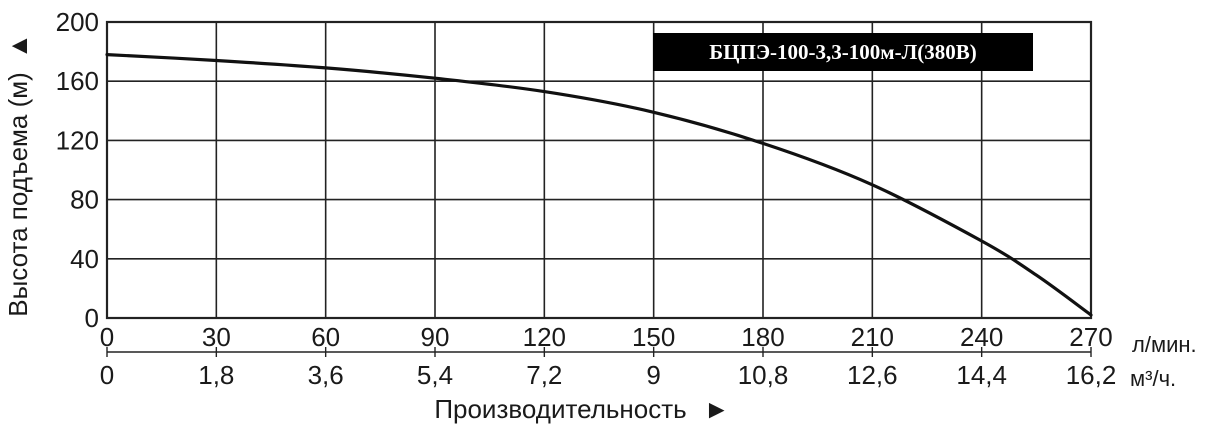  What do you see at coordinates (981, 375) in the screenshot?
I see `x-secondary-tick-label: 14,4` at bounding box center [981, 375].